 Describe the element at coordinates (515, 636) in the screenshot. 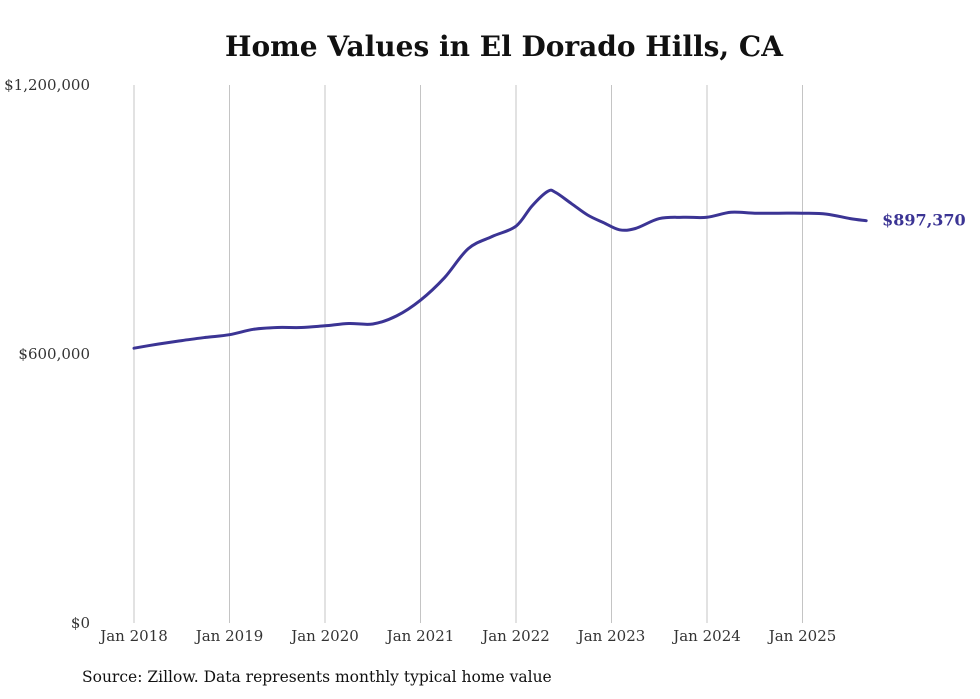

I see `x-tick-label: Jan 2022` at that location.